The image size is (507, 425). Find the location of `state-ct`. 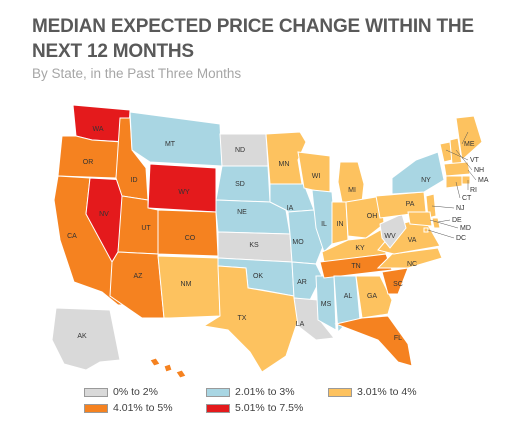

state-ct is located at coordinates (454, 182).